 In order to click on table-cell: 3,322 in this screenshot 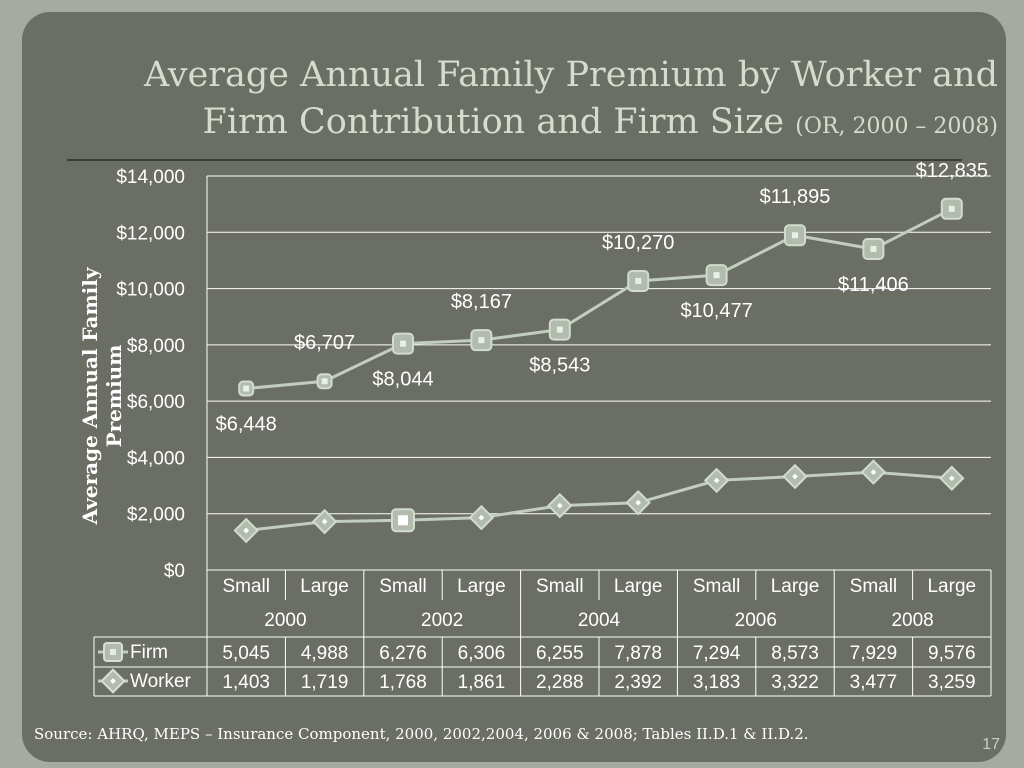, I will do `click(795, 682)`.